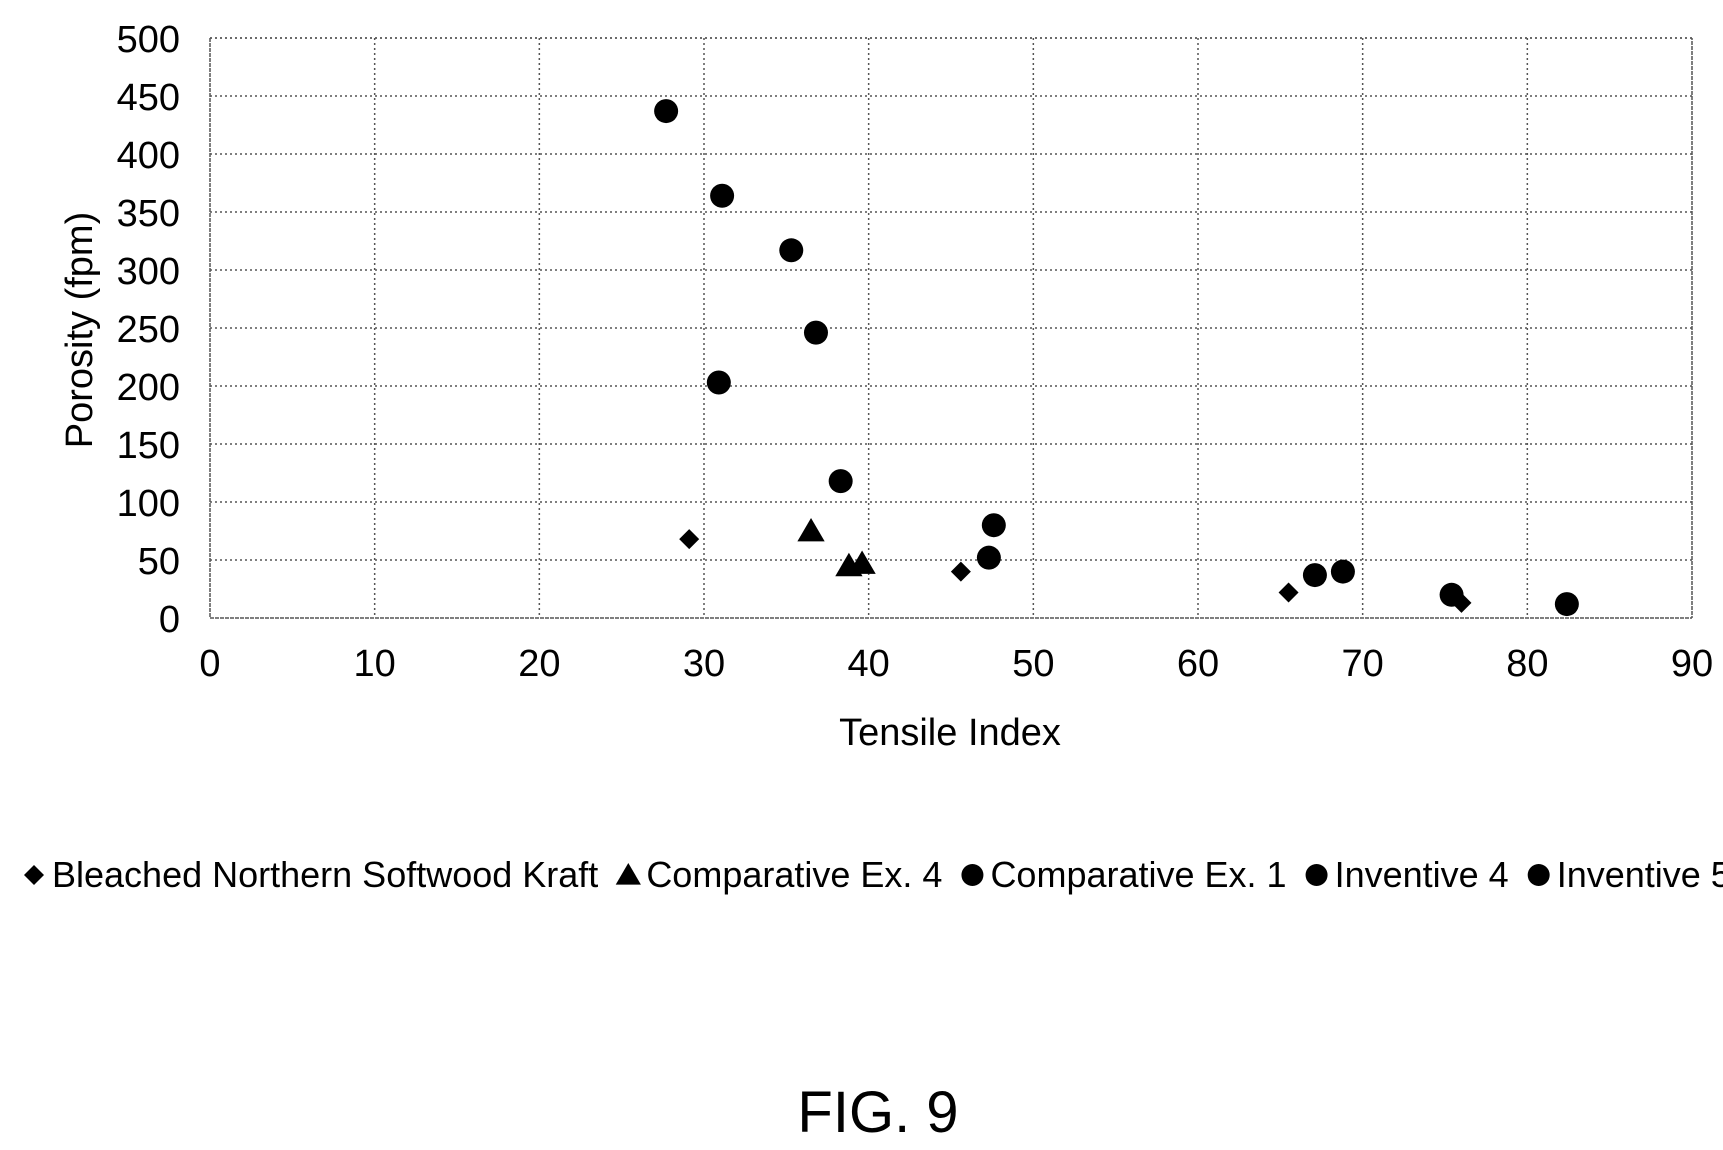 This screenshot has width=1723, height=1150. What do you see at coordinates (869, 664) in the screenshot?
I see `x-tick-label: 40` at bounding box center [869, 664].